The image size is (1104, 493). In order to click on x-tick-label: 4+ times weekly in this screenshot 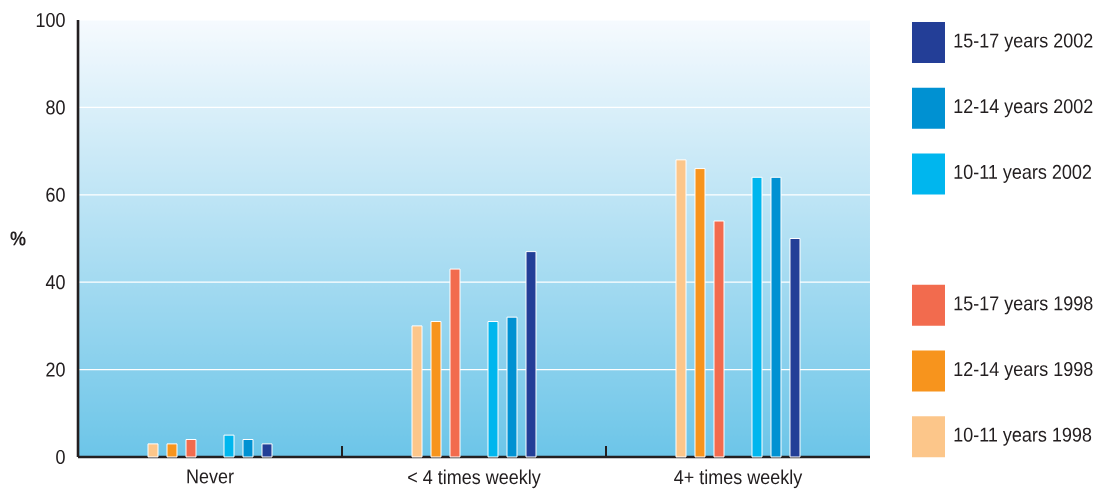, I will do `click(738, 479)`.